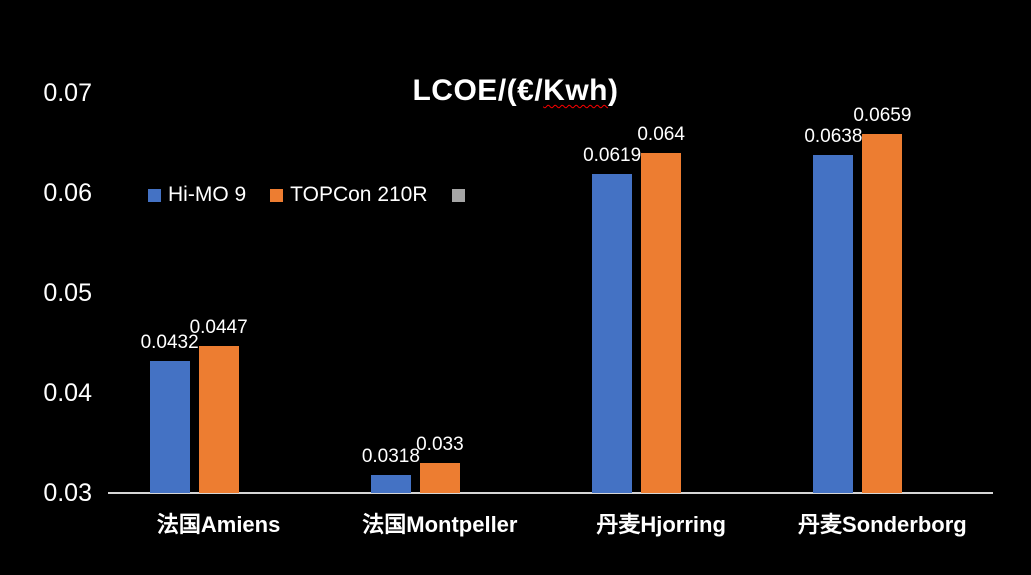 The image size is (1031, 575). Describe the element at coordinates (67, 393) in the screenshot. I see `y-tick-label: 0.04` at that location.